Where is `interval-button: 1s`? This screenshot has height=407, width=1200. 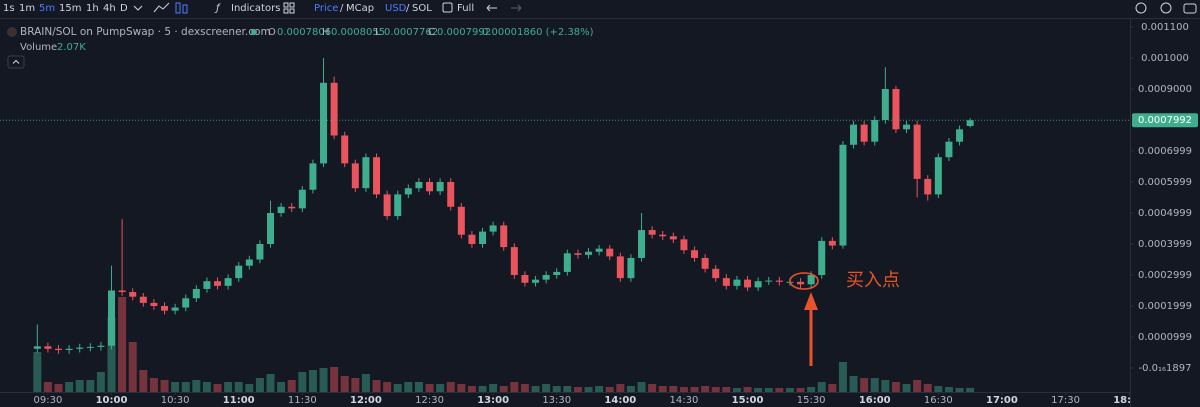 interval-button: 1s is located at coordinates (9, 8).